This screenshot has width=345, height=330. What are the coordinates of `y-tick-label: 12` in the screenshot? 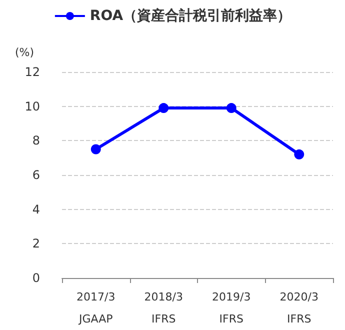 It's located at (32, 72).